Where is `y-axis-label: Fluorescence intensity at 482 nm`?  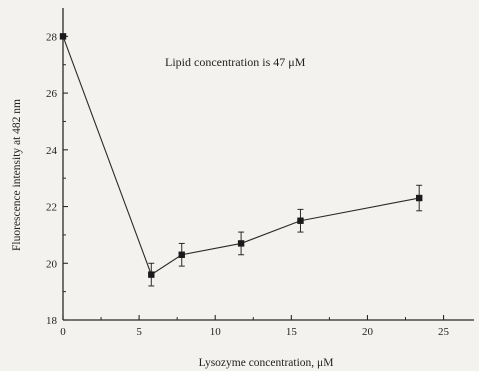
y-axis-label: Fluorescence intensity at 482 nm is located at coordinates (17, 175).